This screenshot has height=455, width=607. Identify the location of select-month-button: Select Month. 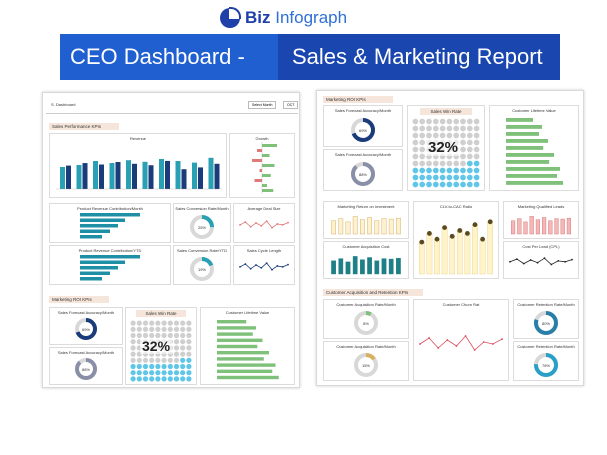
(262, 105).